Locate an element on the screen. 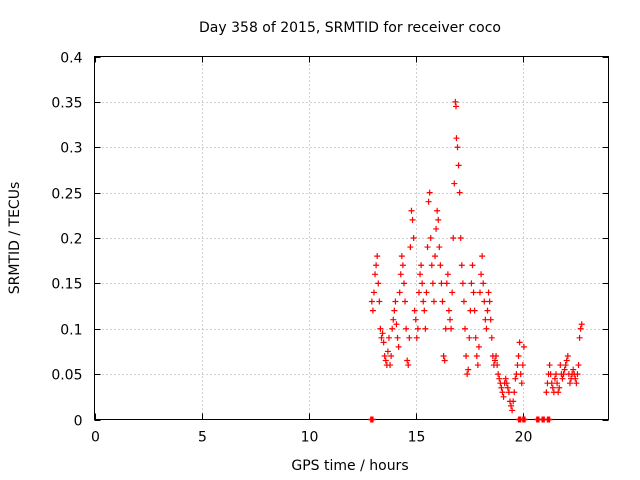 The height and width of the screenshot is (480, 640). x-tick-label: 10 is located at coordinates (310, 438).